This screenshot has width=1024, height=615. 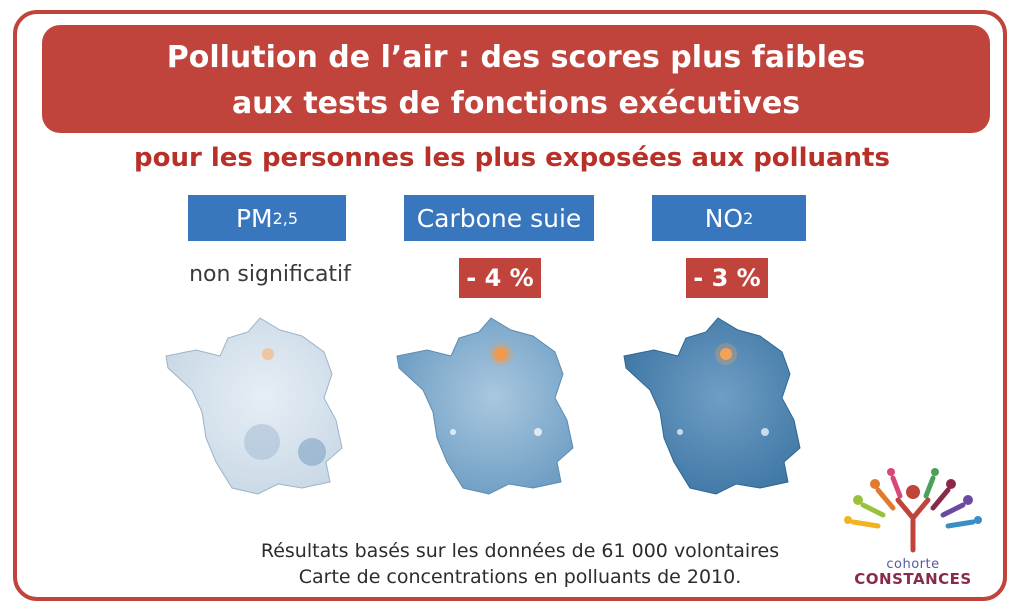 I want to click on logo-text-big: CONSTANCES, so click(x=913, y=579).